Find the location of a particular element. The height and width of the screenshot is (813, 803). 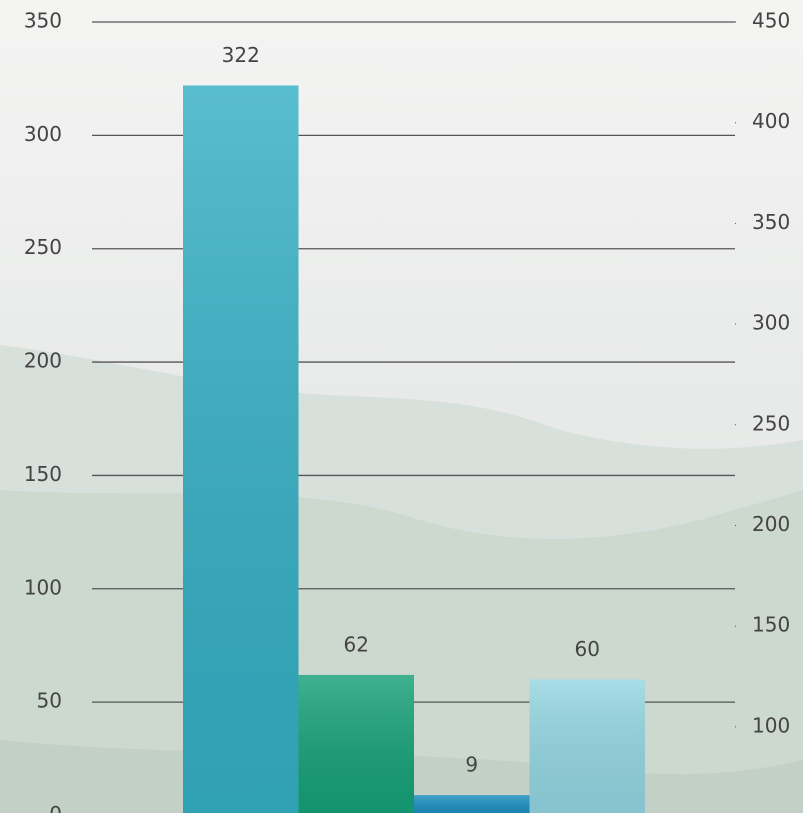

value-label: 62 is located at coordinates (356, 644).